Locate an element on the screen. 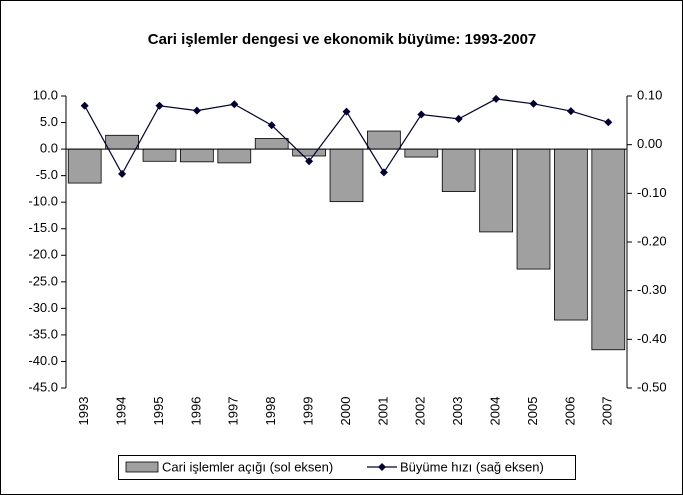 This screenshot has width=683, height=495. x-tick-label: 1996 is located at coordinates (195, 411).